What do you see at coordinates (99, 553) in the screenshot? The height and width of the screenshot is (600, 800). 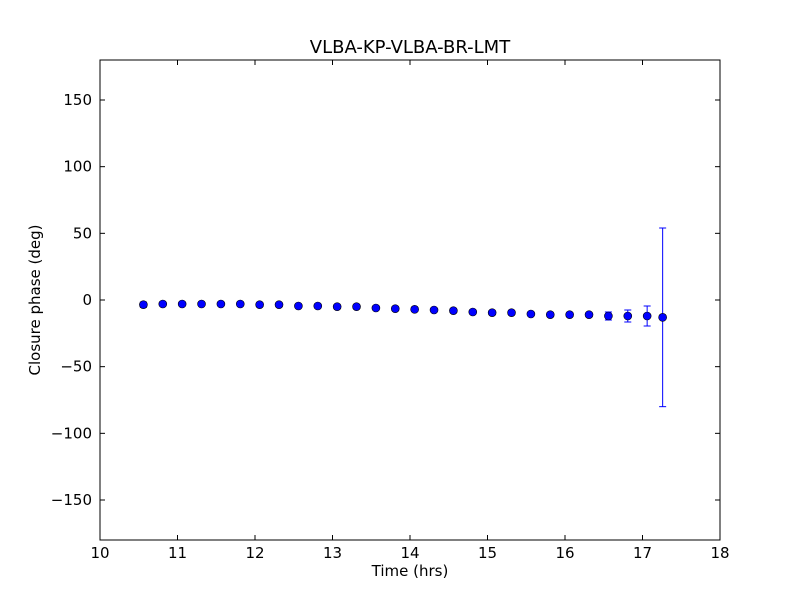 I see `x-tick-label: 10` at bounding box center [99, 553].